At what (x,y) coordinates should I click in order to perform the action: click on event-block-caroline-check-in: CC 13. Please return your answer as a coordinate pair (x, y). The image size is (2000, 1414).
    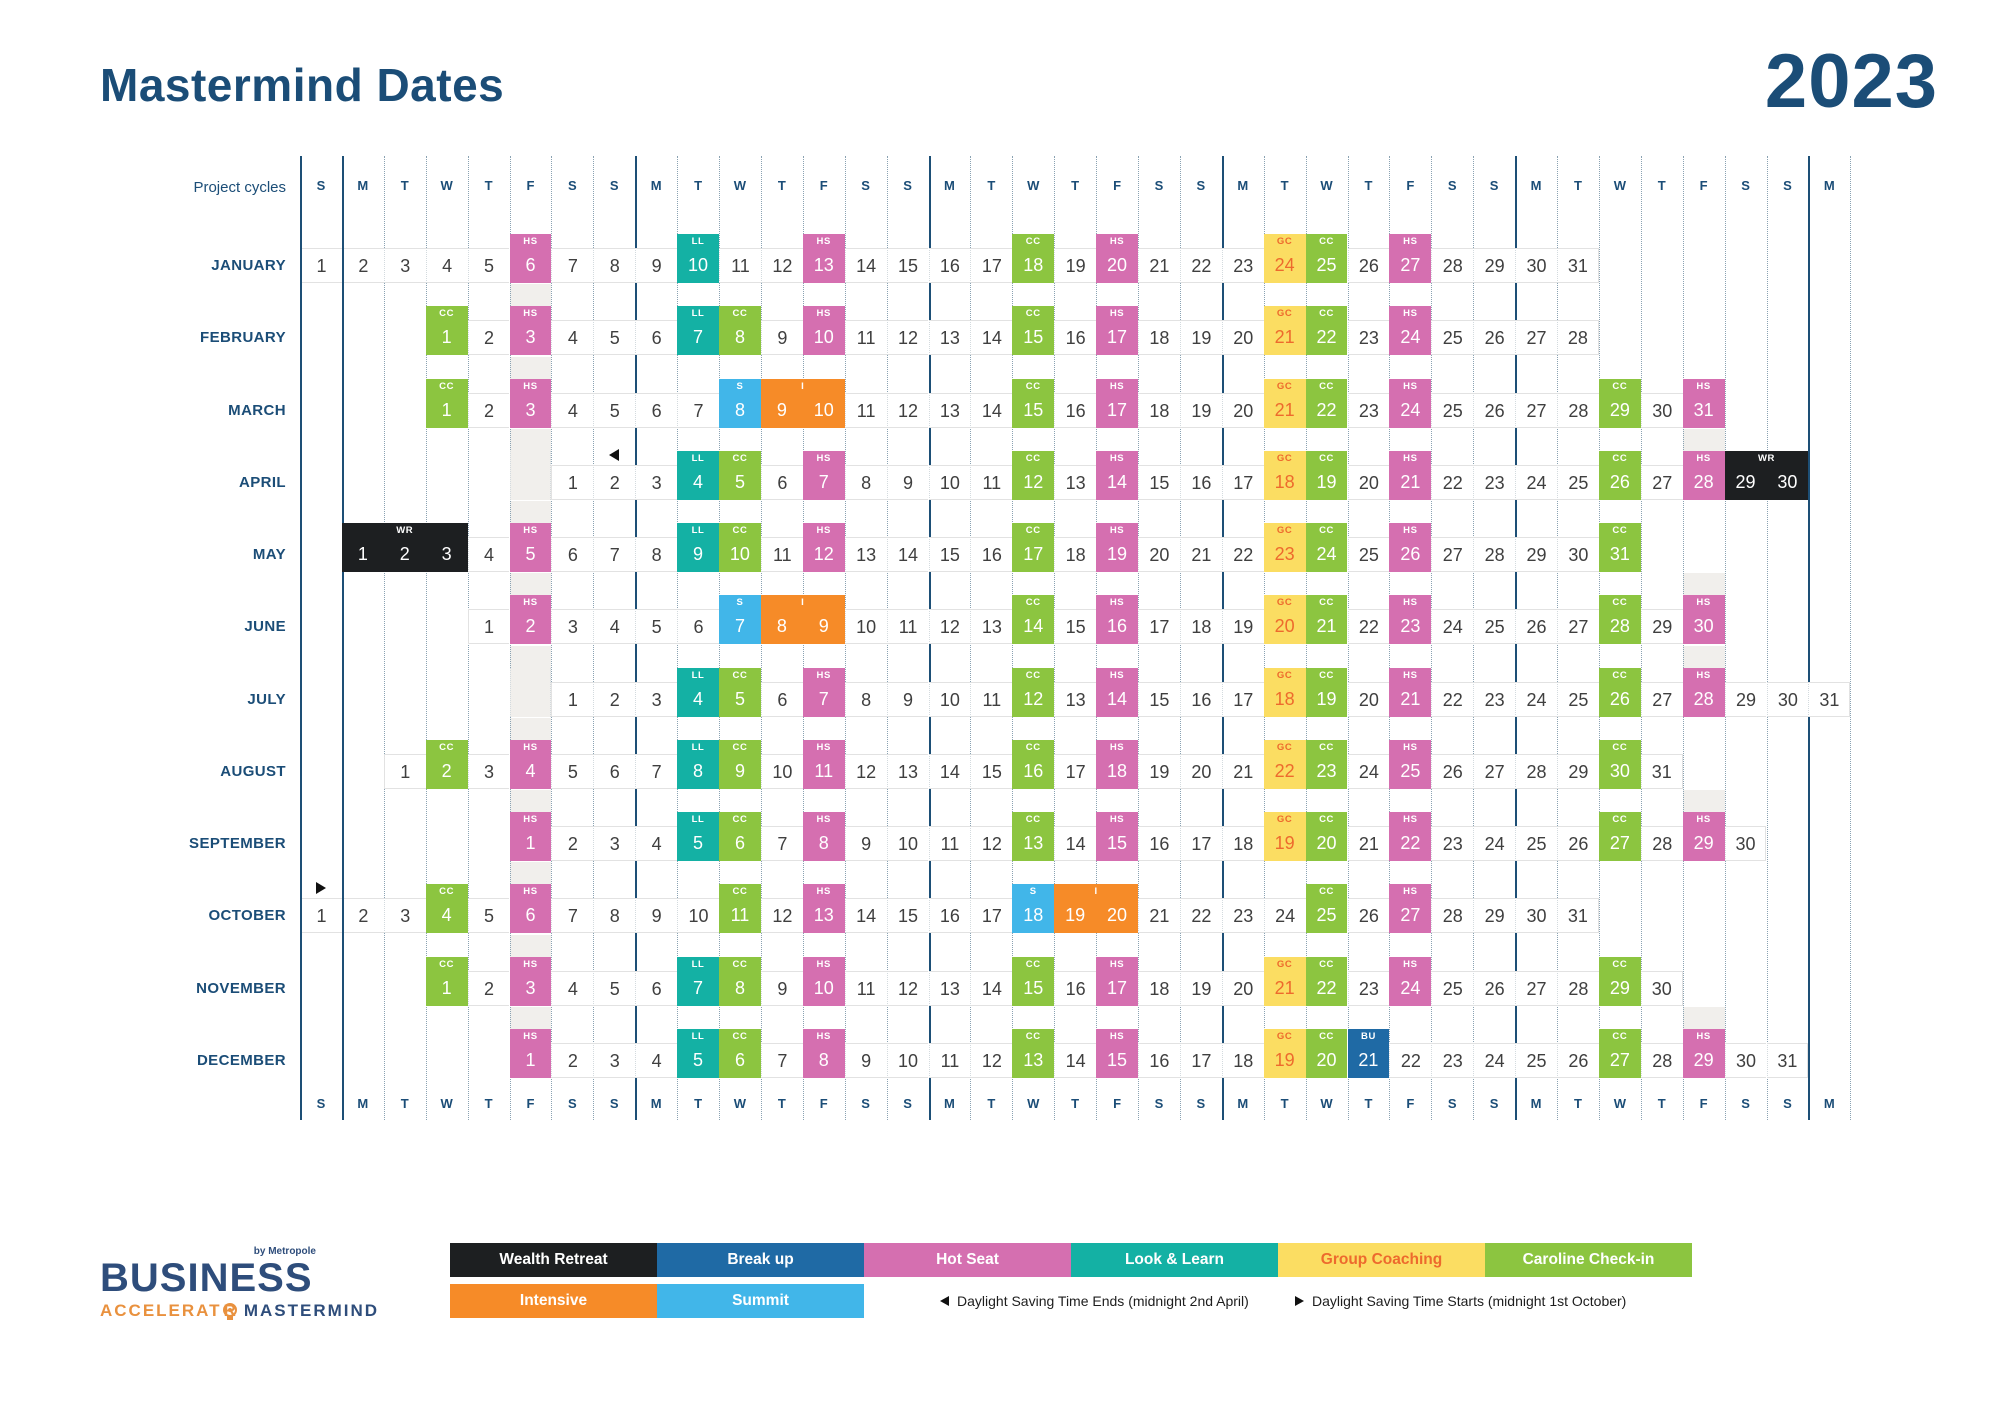
    Looking at the image, I should click on (1033, 1053).